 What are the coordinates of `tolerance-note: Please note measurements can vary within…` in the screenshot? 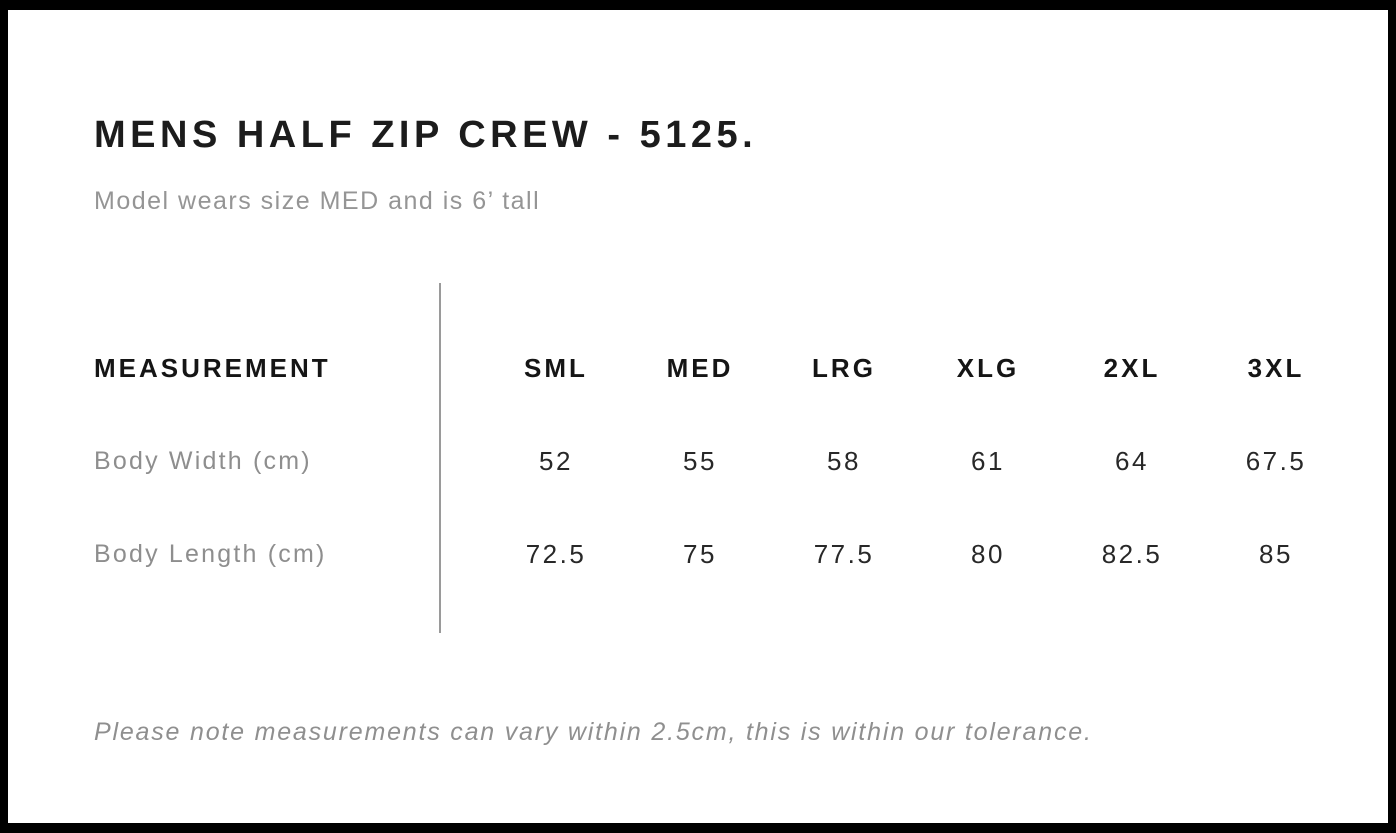 It's located at (593, 732).